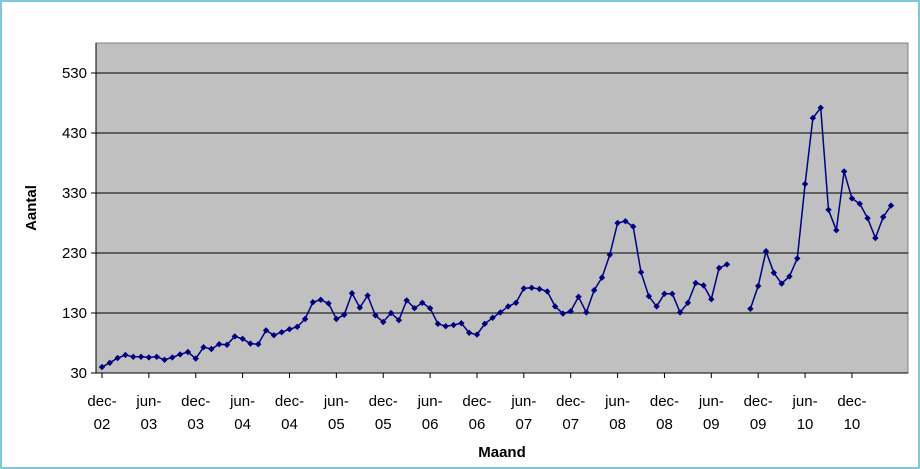  What do you see at coordinates (74, 73) in the screenshot?
I see `y-tick-label: 530` at bounding box center [74, 73].